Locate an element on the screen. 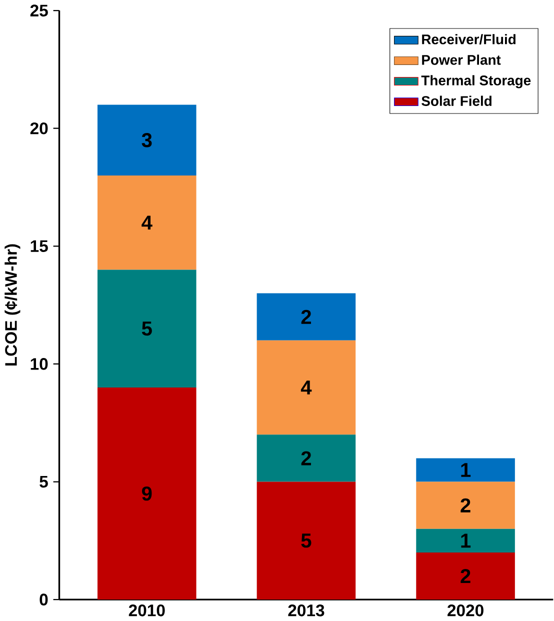 This screenshot has height=621, width=554. legend-label: Solar Field is located at coordinates (457, 101).